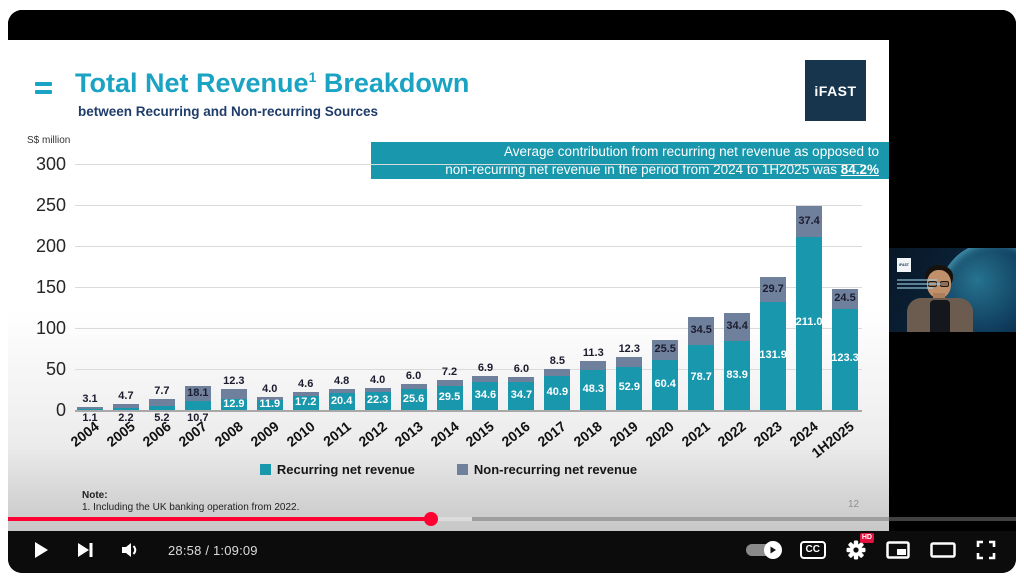 The height and width of the screenshot is (581, 1024). What do you see at coordinates (305, 401) in the screenshot?
I see `value-label-recurring: 17.2` at bounding box center [305, 401].